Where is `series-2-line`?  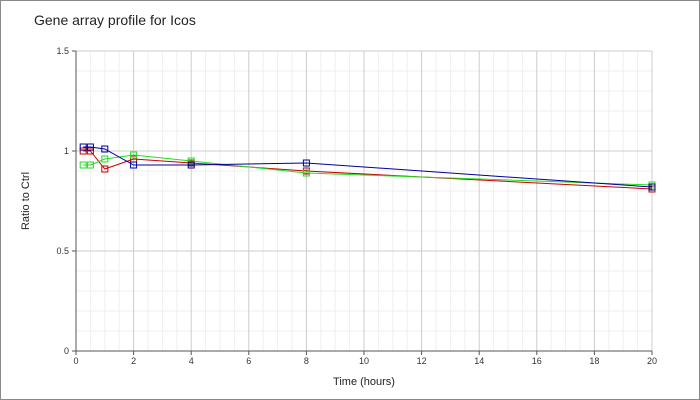
series-2-line is located at coordinates (368, 170).